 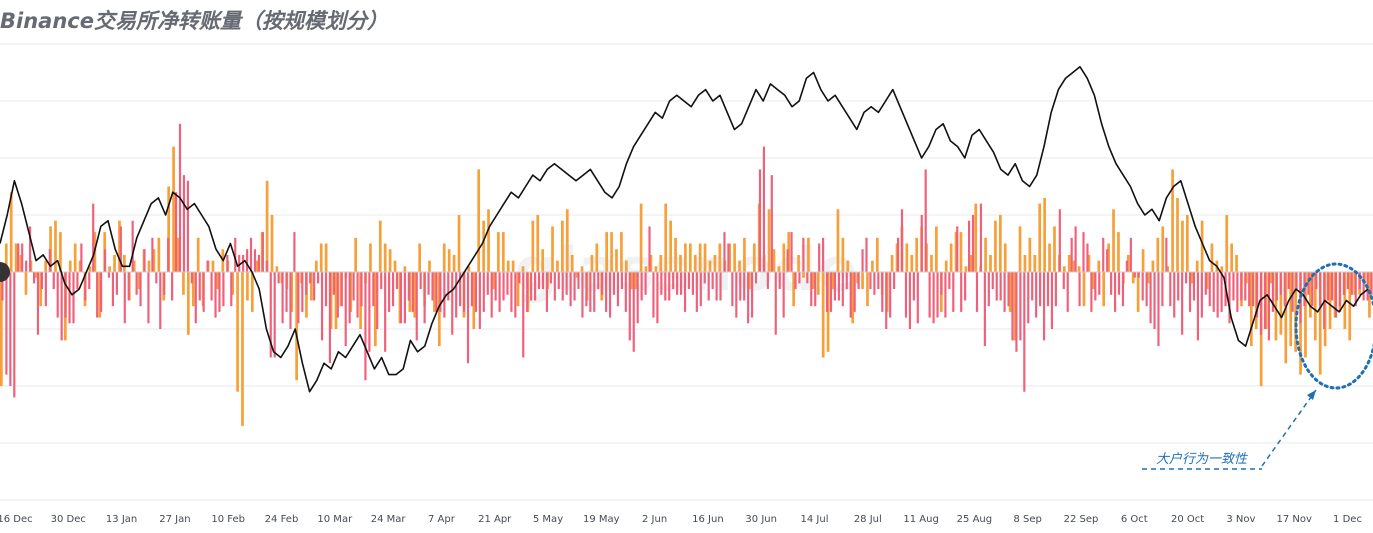 What do you see at coordinates (442, 519) in the screenshot?
I see `x-tick-label: 7 Apr` at bounding box center [442, 519].